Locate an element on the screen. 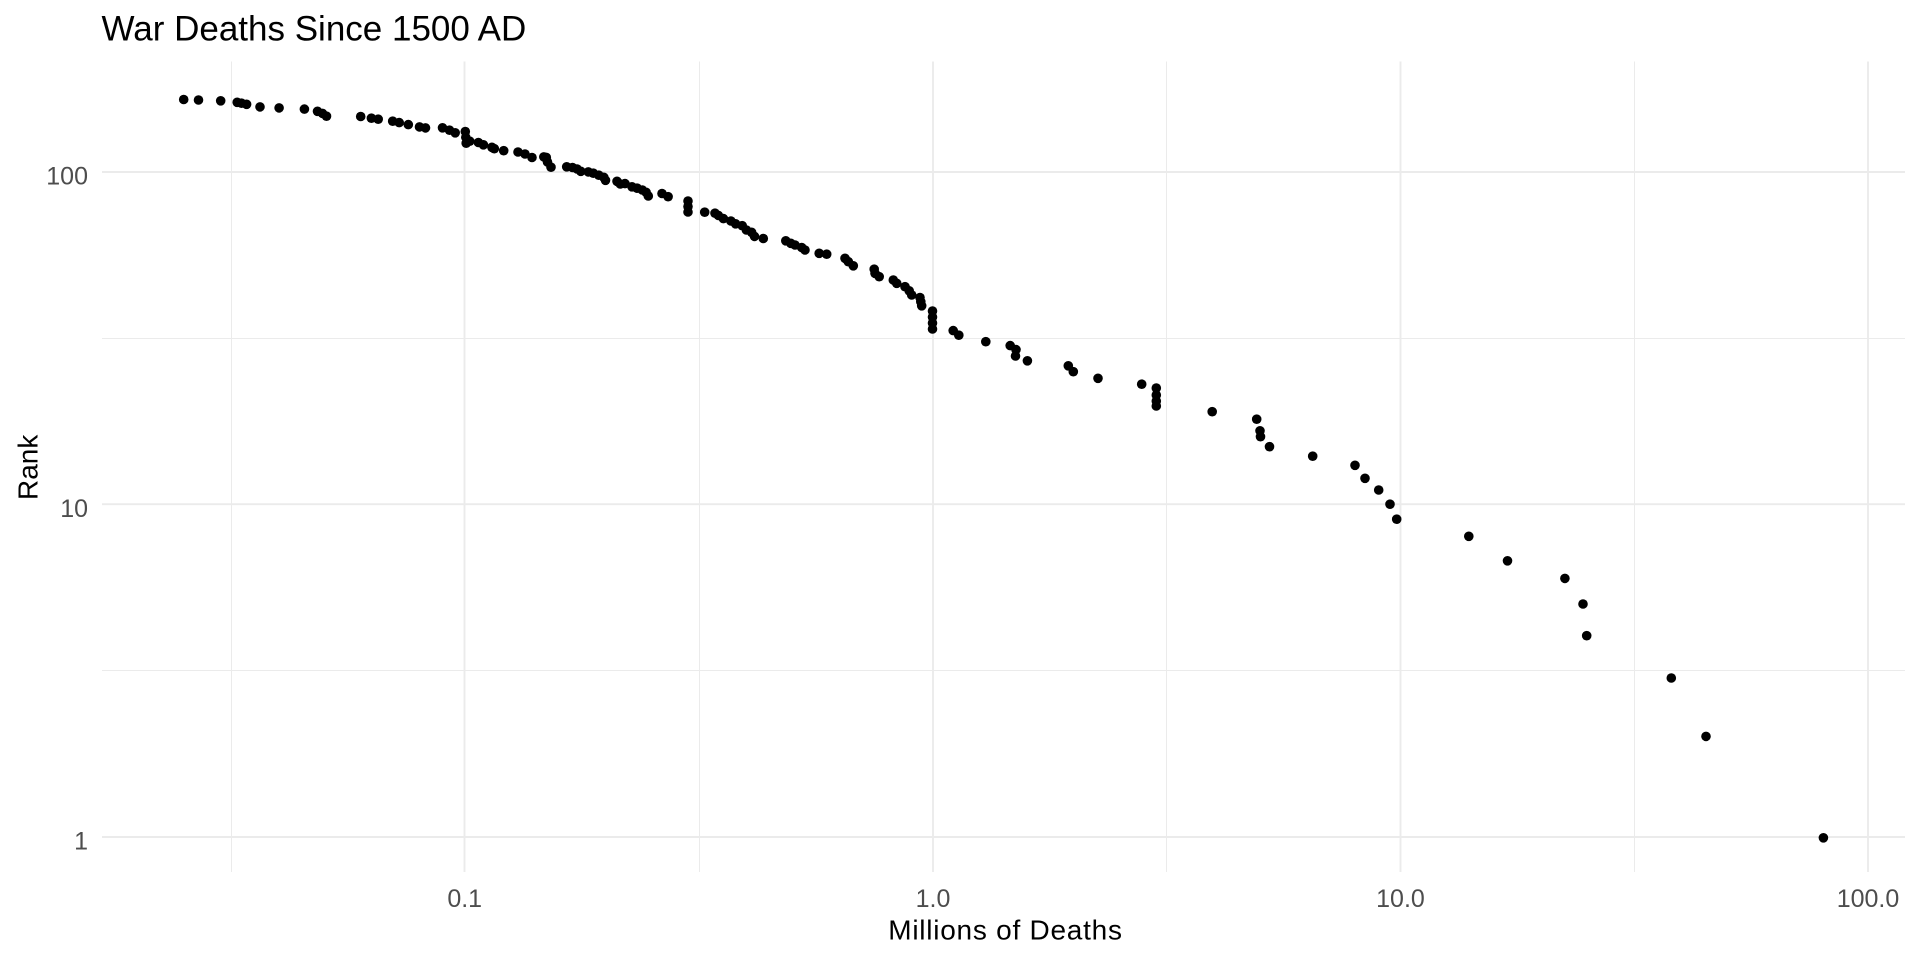  svg-text: Millions of Deaths is located at coordinates (1005, 929).